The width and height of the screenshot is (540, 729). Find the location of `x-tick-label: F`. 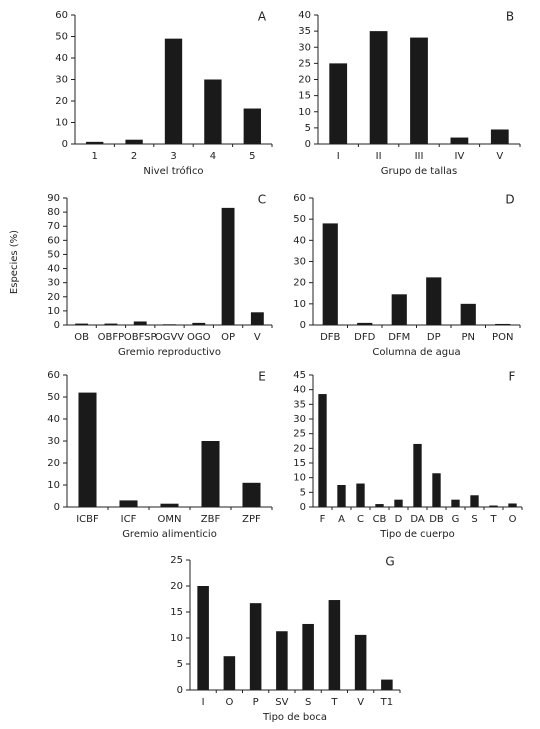

x-tick-label: F is located at coordinates (323, 519).